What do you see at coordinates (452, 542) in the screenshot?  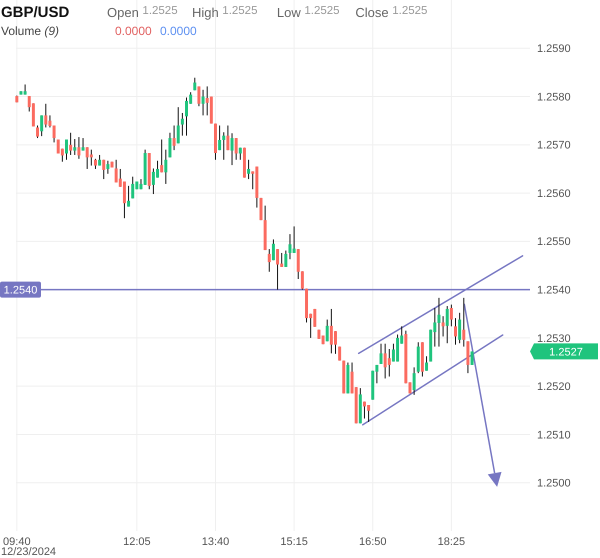 I see `x-tick-label: 18:25` at bounding box center [452, 542].